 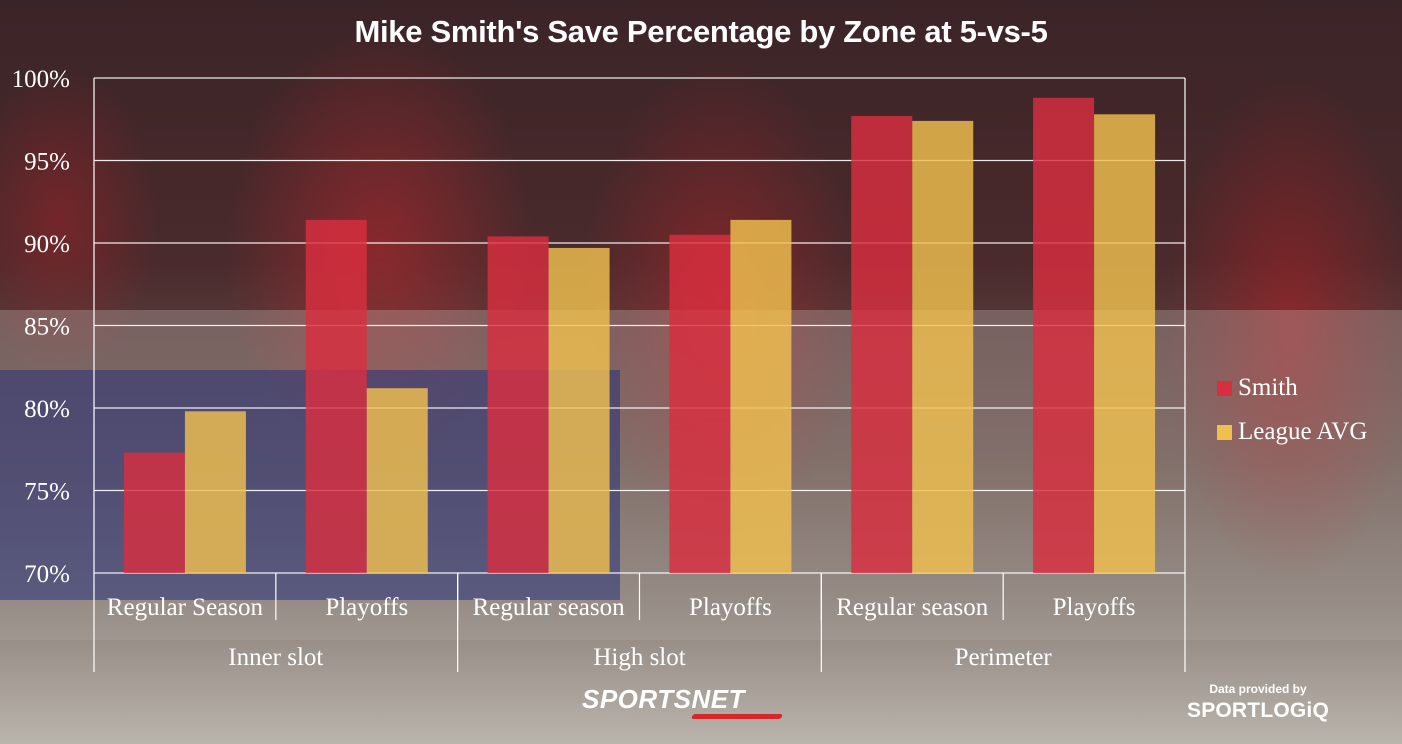 What do you see at coordinates (185, 607) in the screenshot?
I see `x-category-label: Regular Season` at bounding box center [185, 607].